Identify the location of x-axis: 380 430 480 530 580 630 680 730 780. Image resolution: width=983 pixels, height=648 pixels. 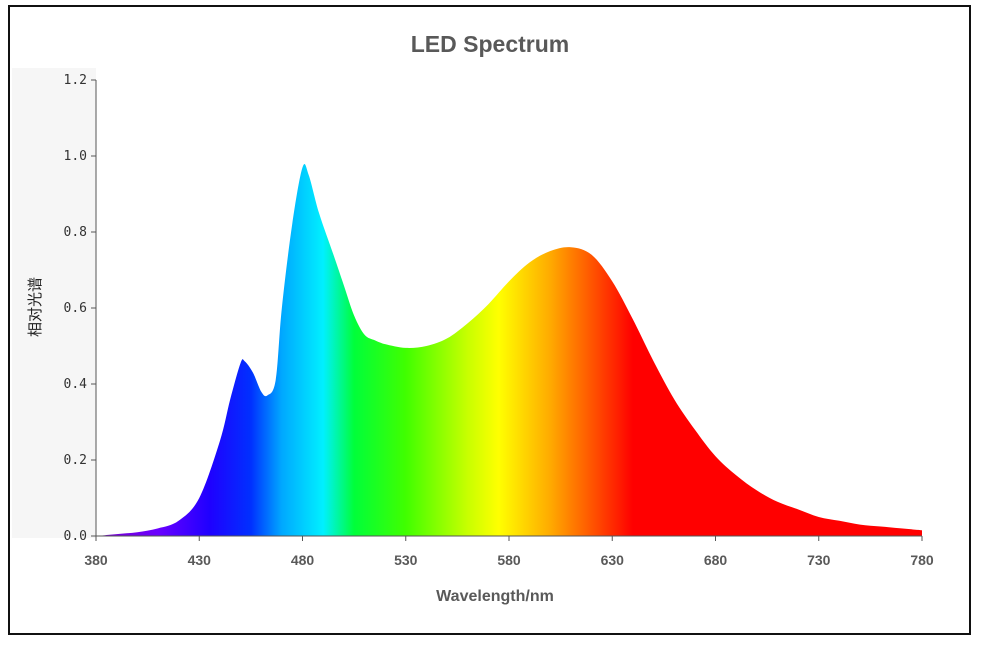
(509, 551).